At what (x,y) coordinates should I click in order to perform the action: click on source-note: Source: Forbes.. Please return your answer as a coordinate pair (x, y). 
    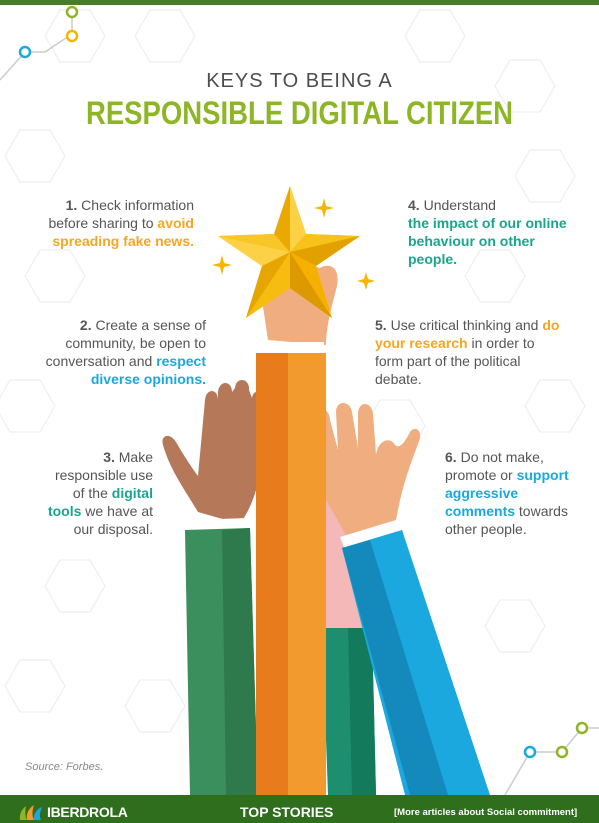
    Looking at the image, I should click on (64, 767).